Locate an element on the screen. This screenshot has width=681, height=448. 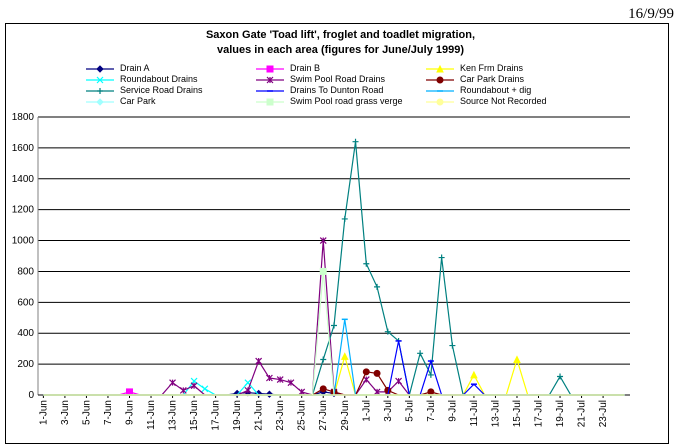
y-tick-label: 0 is located at coordinates (31, 395).